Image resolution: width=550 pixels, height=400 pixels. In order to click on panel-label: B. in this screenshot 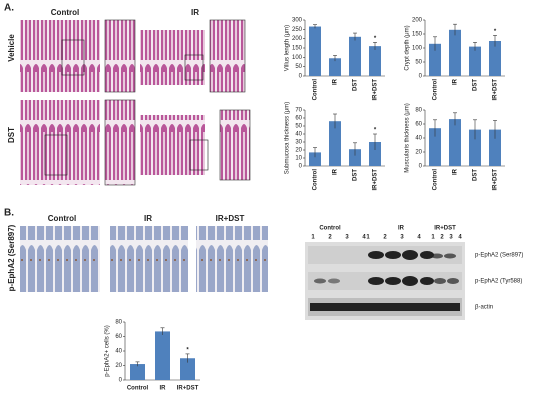, I will do `click(9, 213)`.